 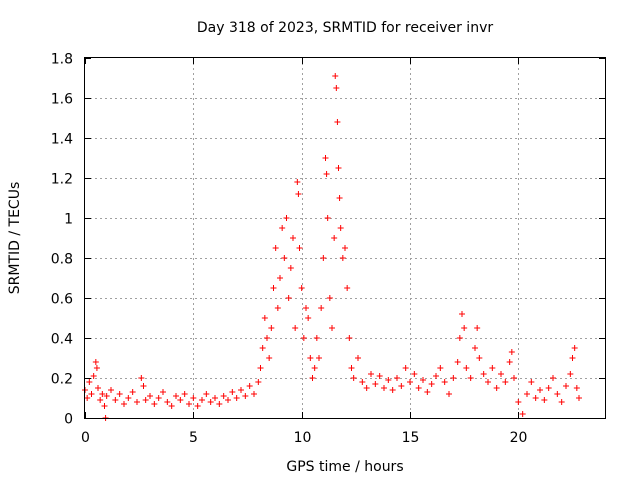 What do you see at coordinates (411, 438) in the screenshot?
I see `x-tick-label: 15` at bounding box center [411, 438].